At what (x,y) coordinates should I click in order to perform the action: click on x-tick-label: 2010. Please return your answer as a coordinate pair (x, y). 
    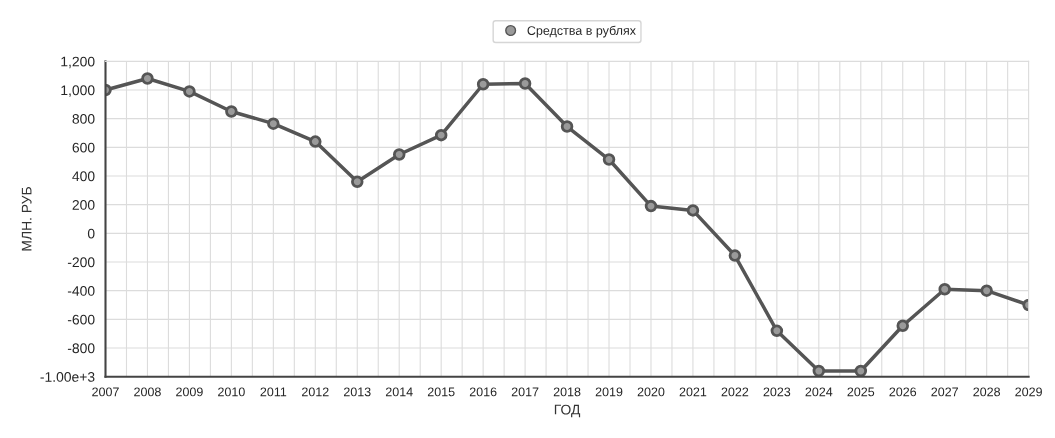
    Looking at the image, I should click on (231, 392).